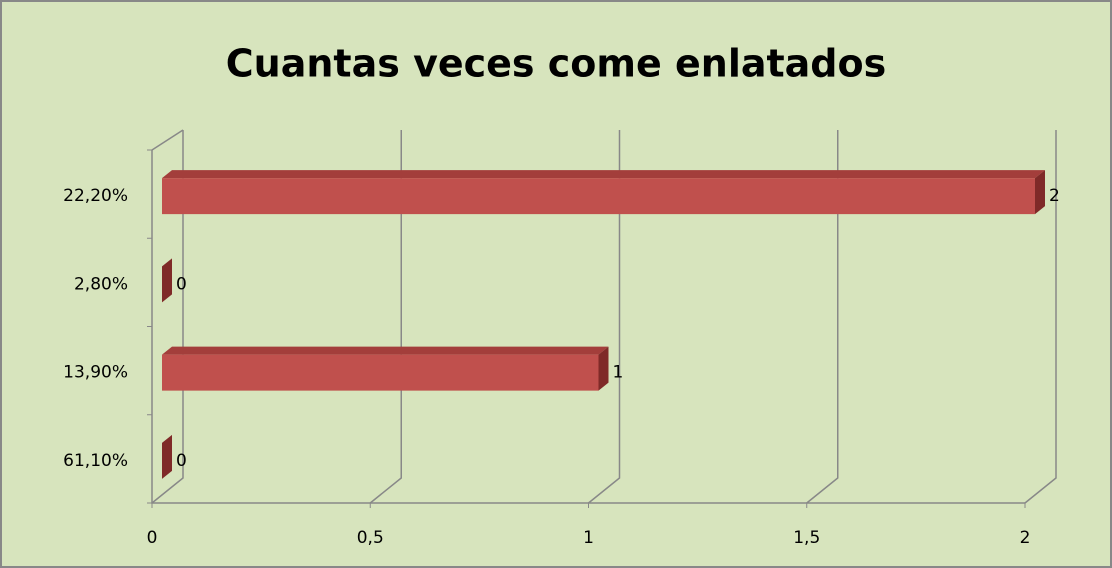  Describe the element at coordinates (1025, 538) in the screenshot. I see `x-tick-label: 2` at that location.